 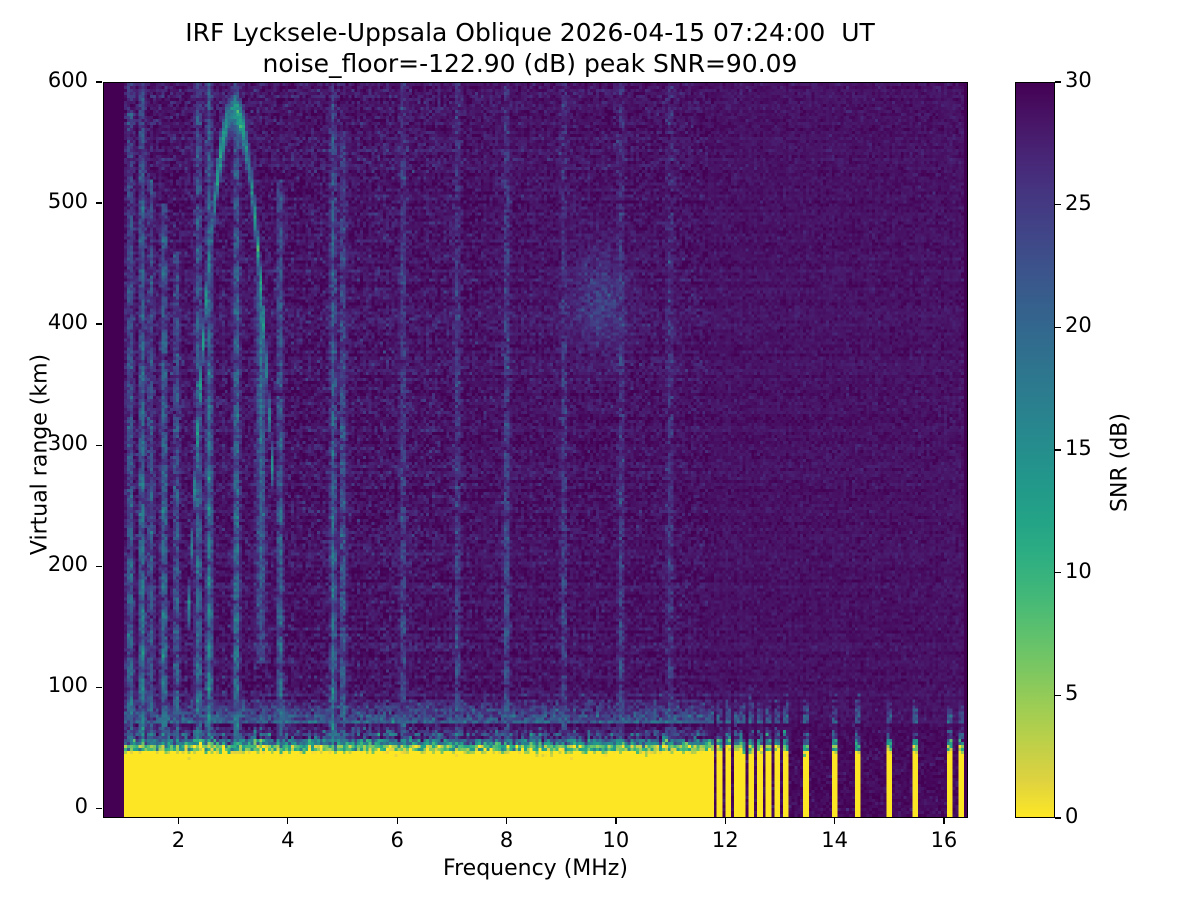 What do you see at coordinates (944, 840) in the screenshot?
I see `x-ticklabel-16: 16` at bounding box center [944, 840].